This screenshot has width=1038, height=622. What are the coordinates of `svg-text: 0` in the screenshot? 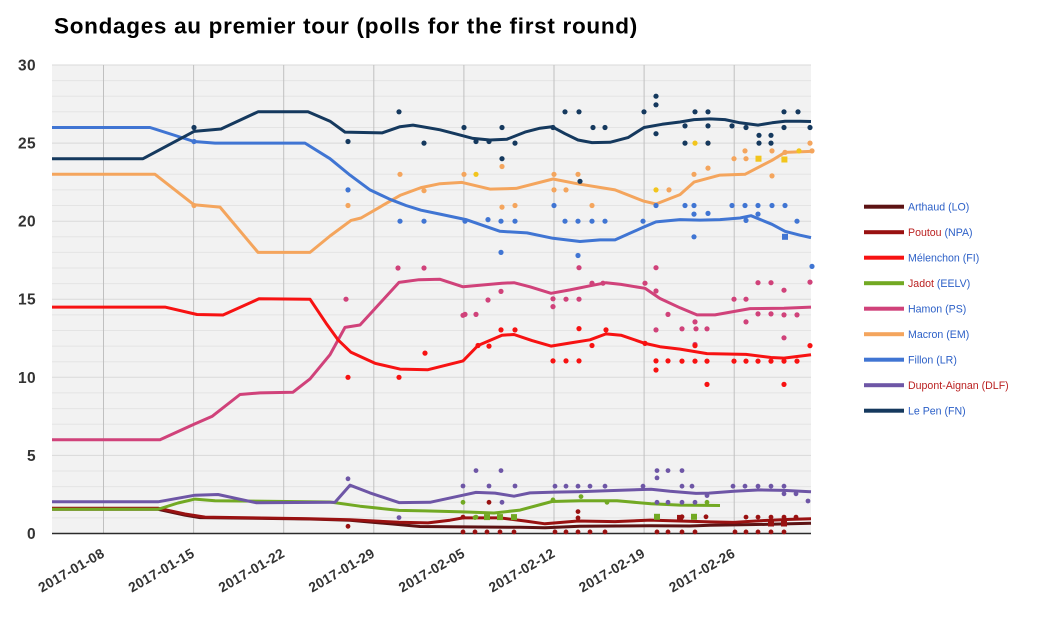 It's located at (31, 534).